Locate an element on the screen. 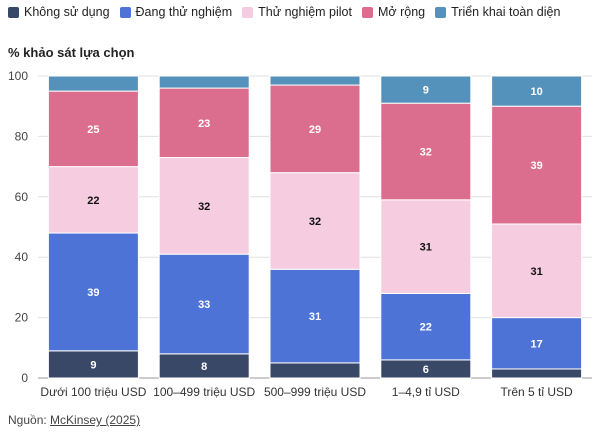 The width and height of the screenshot is (600, 433). data-label: 10 is located at coordinates (536, 92).